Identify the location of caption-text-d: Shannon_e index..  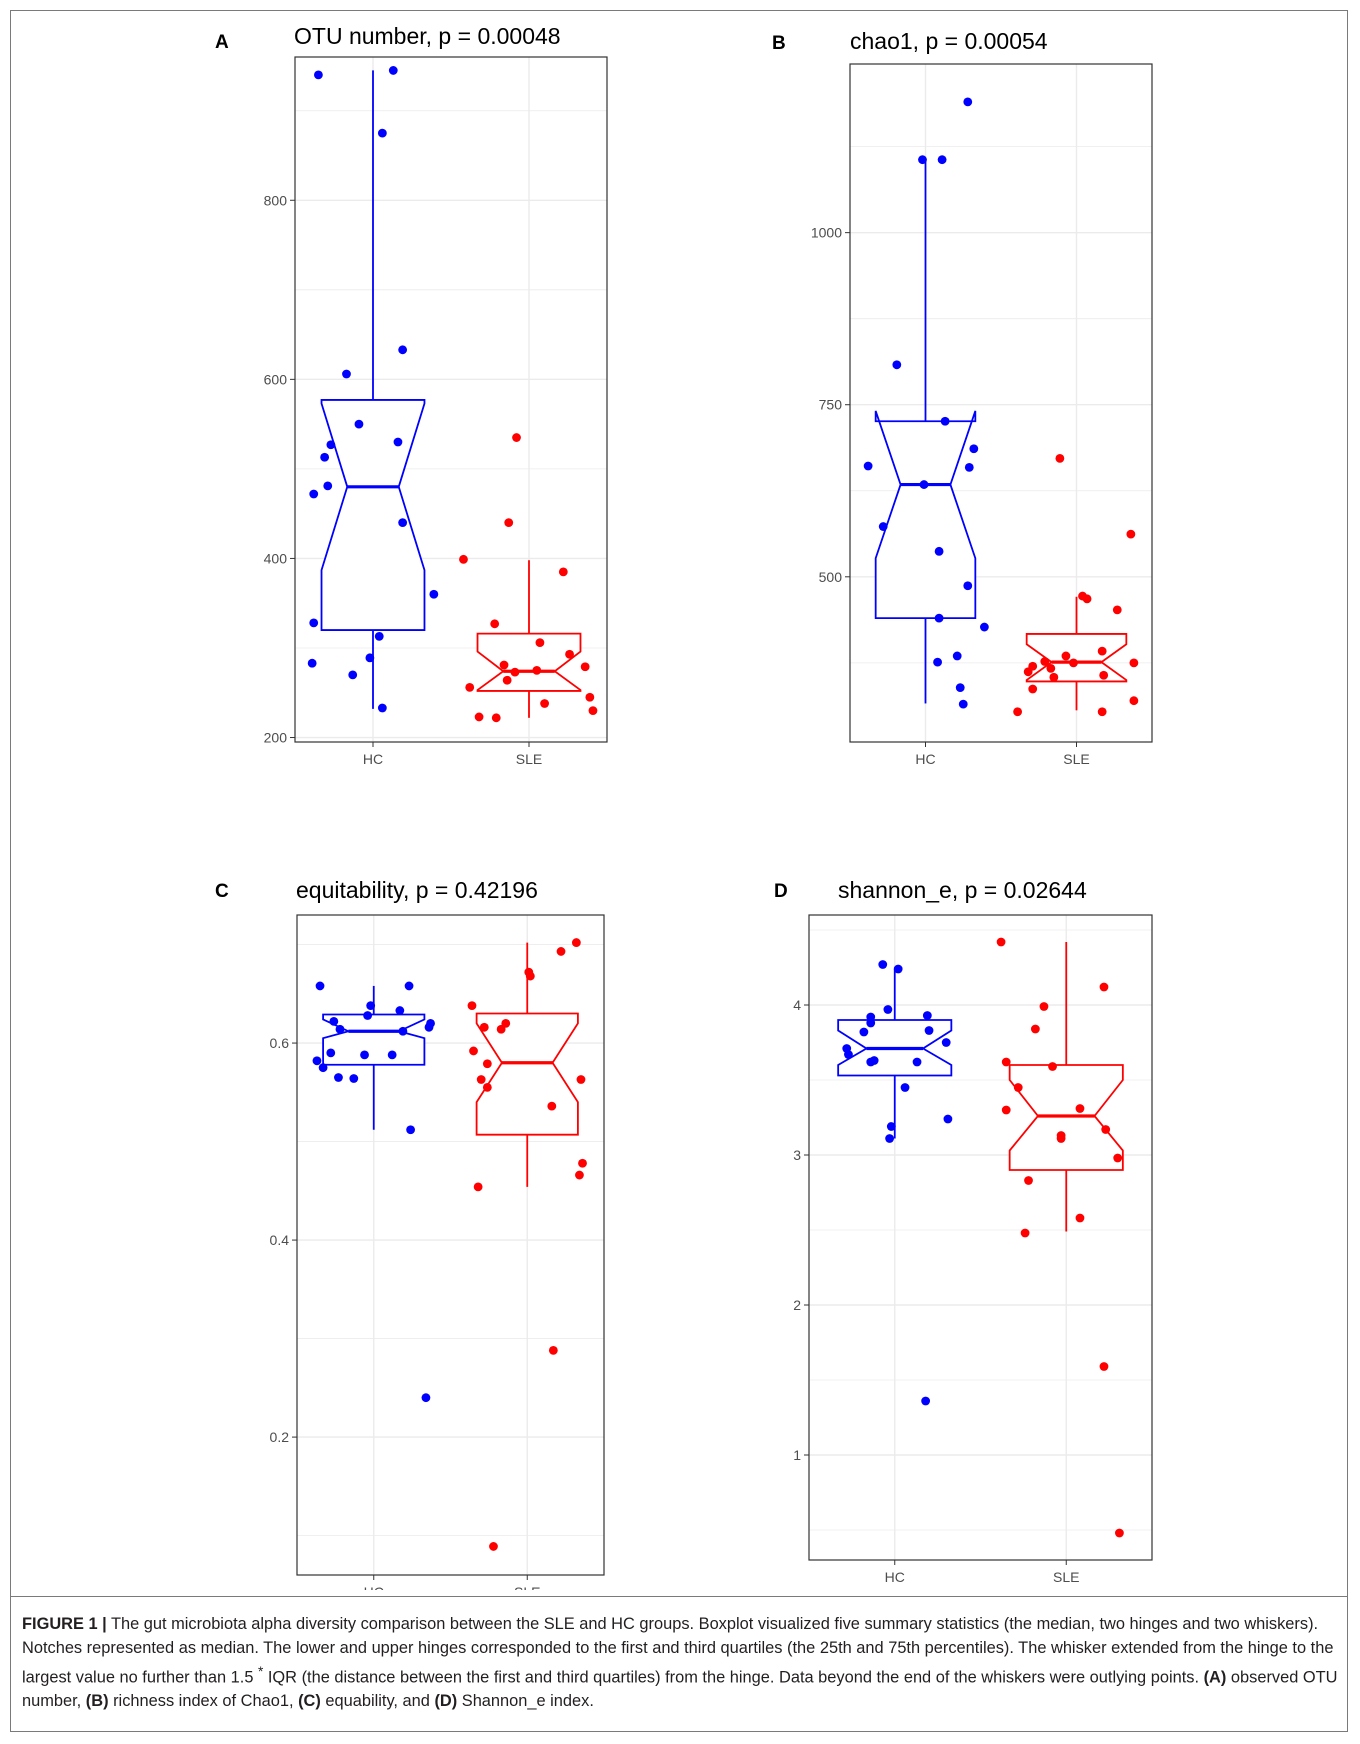
(525, 1701).